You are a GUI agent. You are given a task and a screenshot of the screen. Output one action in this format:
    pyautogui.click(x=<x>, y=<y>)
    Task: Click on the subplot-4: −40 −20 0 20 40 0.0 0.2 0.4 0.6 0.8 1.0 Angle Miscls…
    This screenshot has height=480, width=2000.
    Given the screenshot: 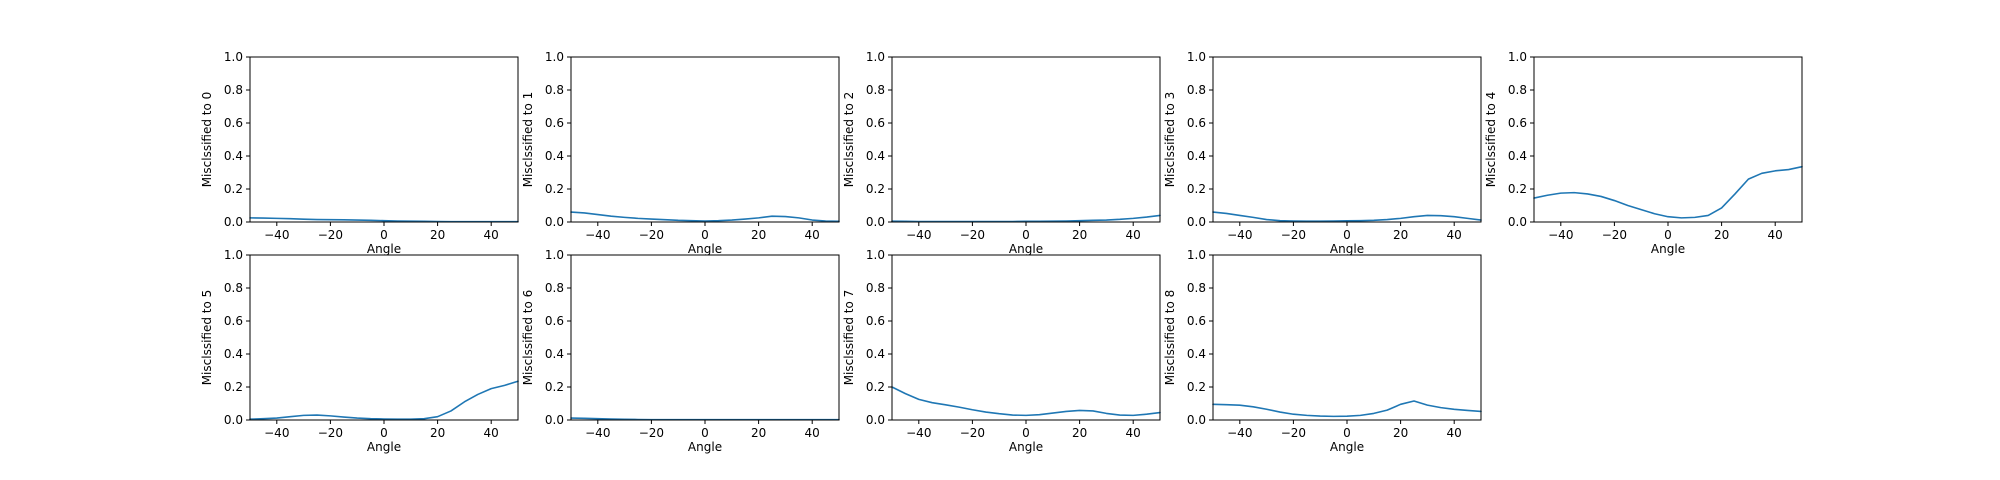 What is the action you would take?
    pyautogui.click(x=1643, y=153)
    